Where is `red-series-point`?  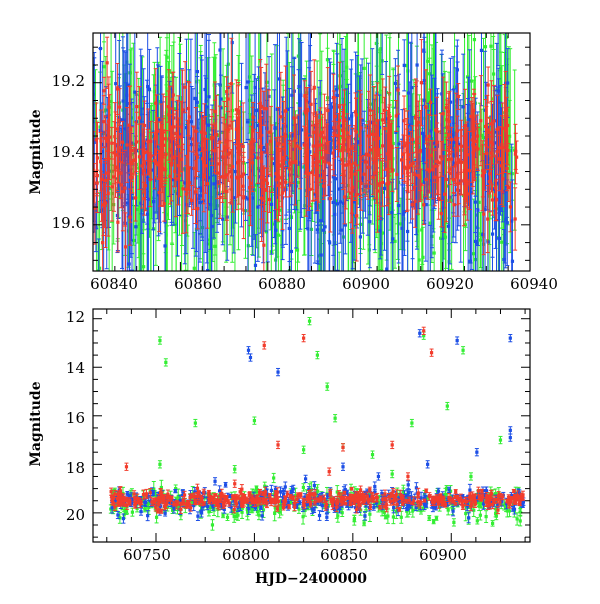
red-series-point is located at coordinates (515, 219).